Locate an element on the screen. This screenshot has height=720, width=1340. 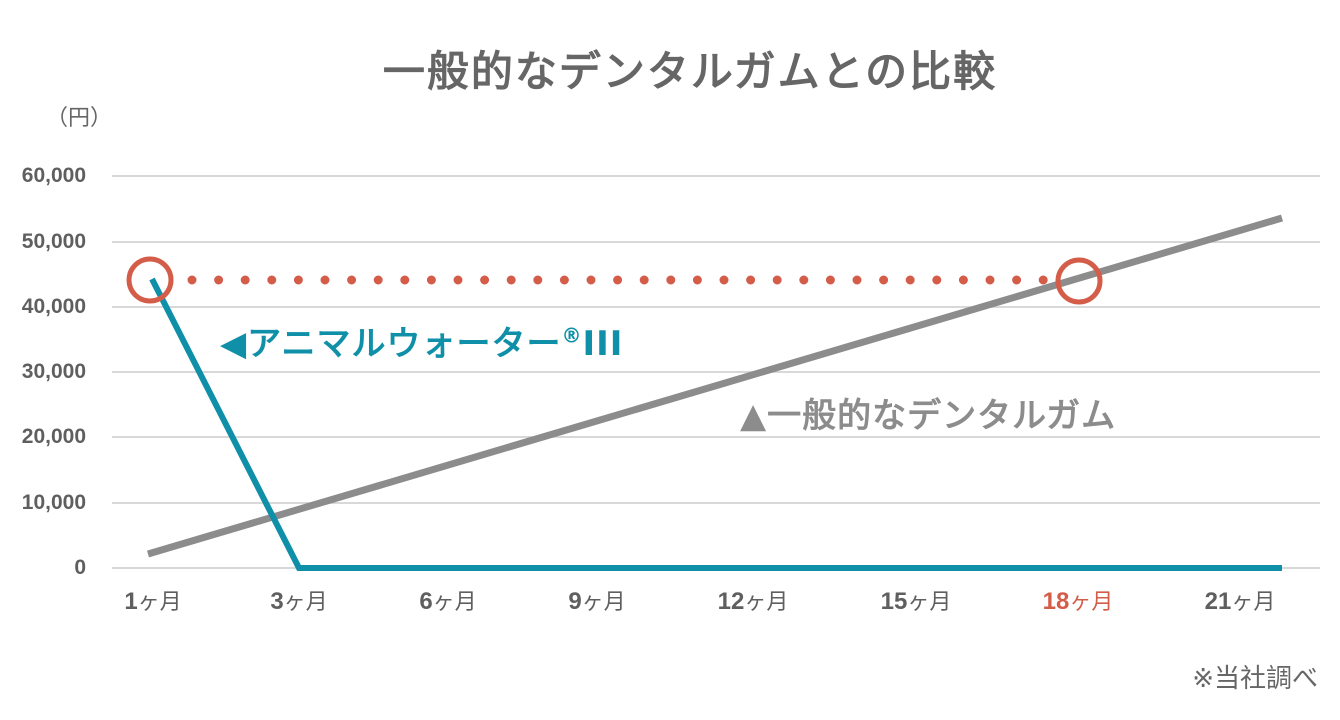
series-label-animal-water: ◀アニマルウォーター®III is located at coordinates (422, 343).